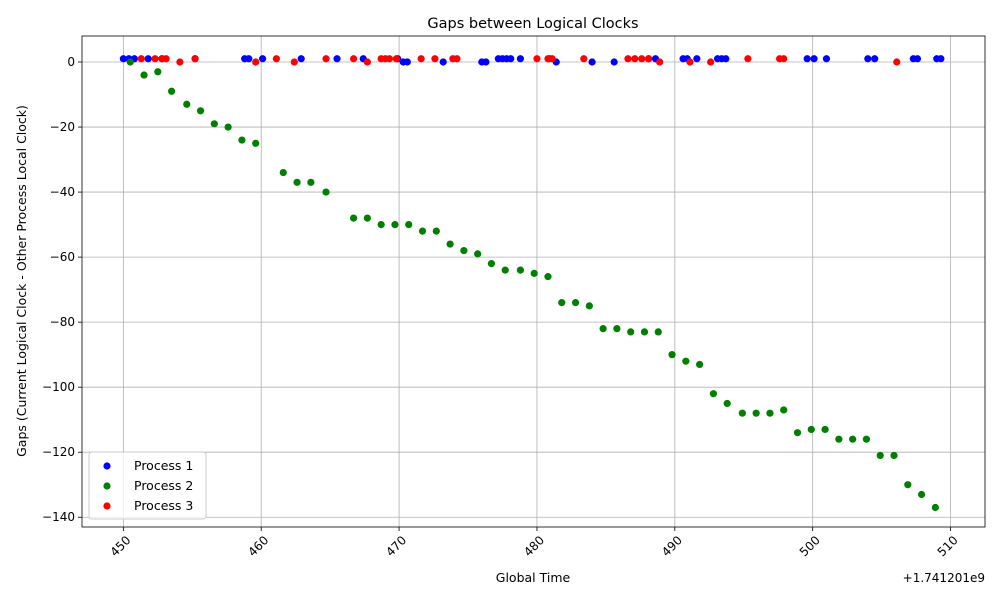 This screenshot has width=1000, height=600. I want to click on y-tick-label: −120, so click(58, 452).